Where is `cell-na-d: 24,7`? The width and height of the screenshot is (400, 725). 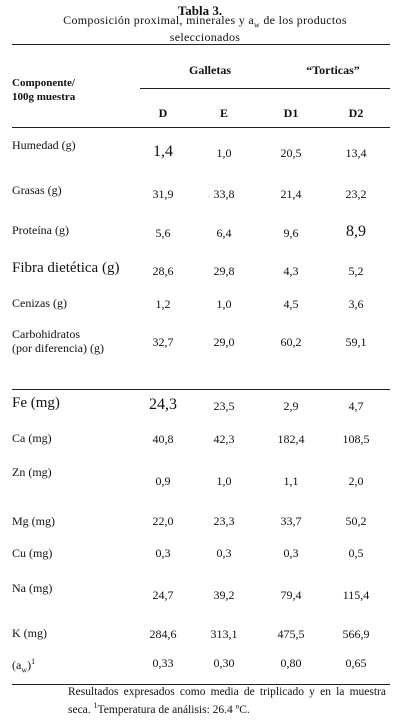
cell-na-d: 24,7 is located at coordinates (163, 595).